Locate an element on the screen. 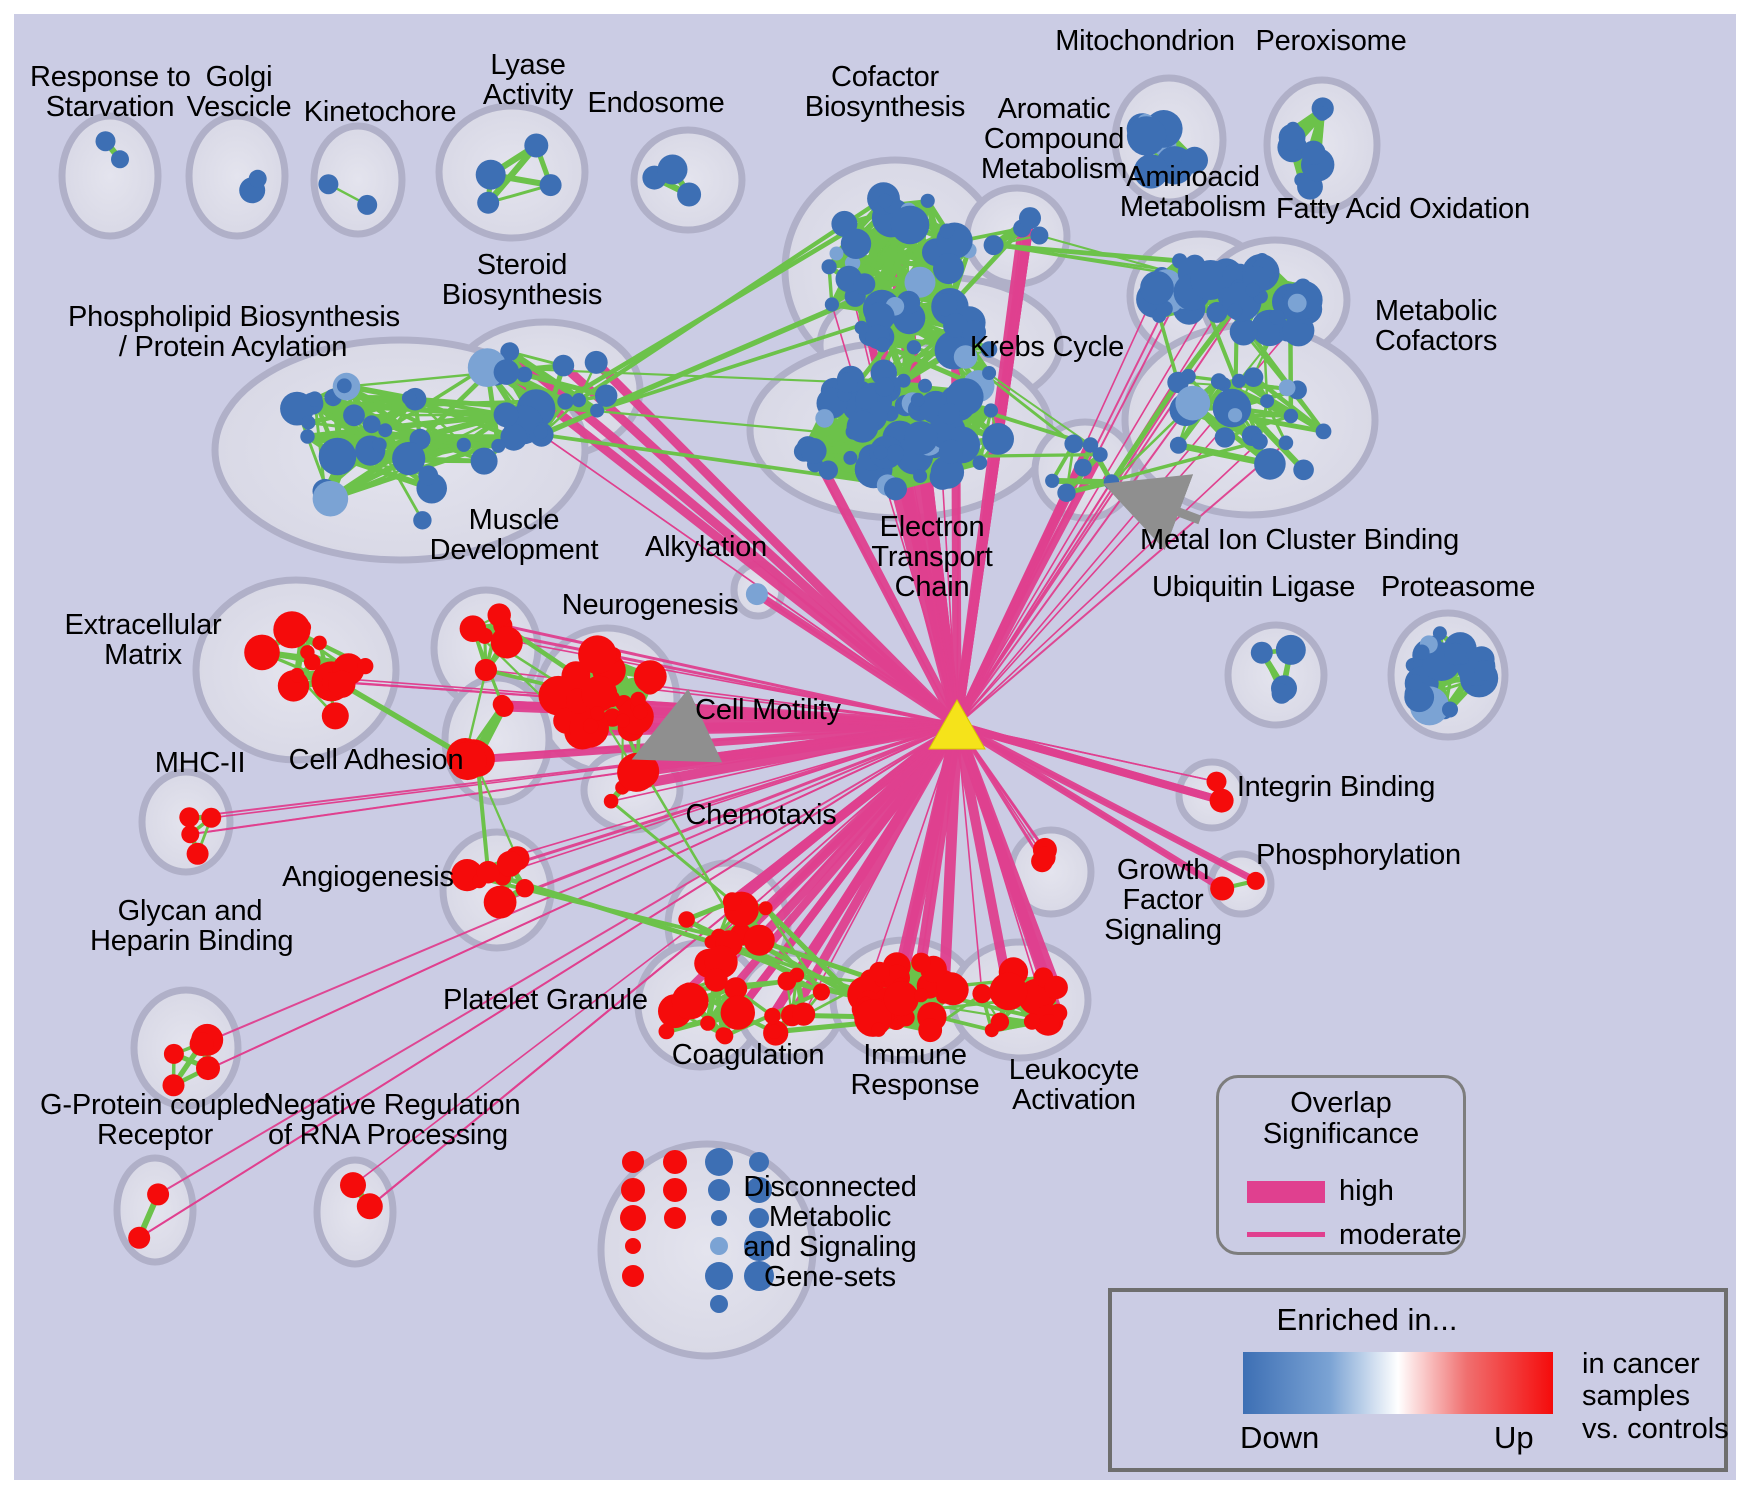 The height and width of the screenshot is (1507, 1750). annotation-arrow-cell-motility-arrow is located at coordinates (677, 725).